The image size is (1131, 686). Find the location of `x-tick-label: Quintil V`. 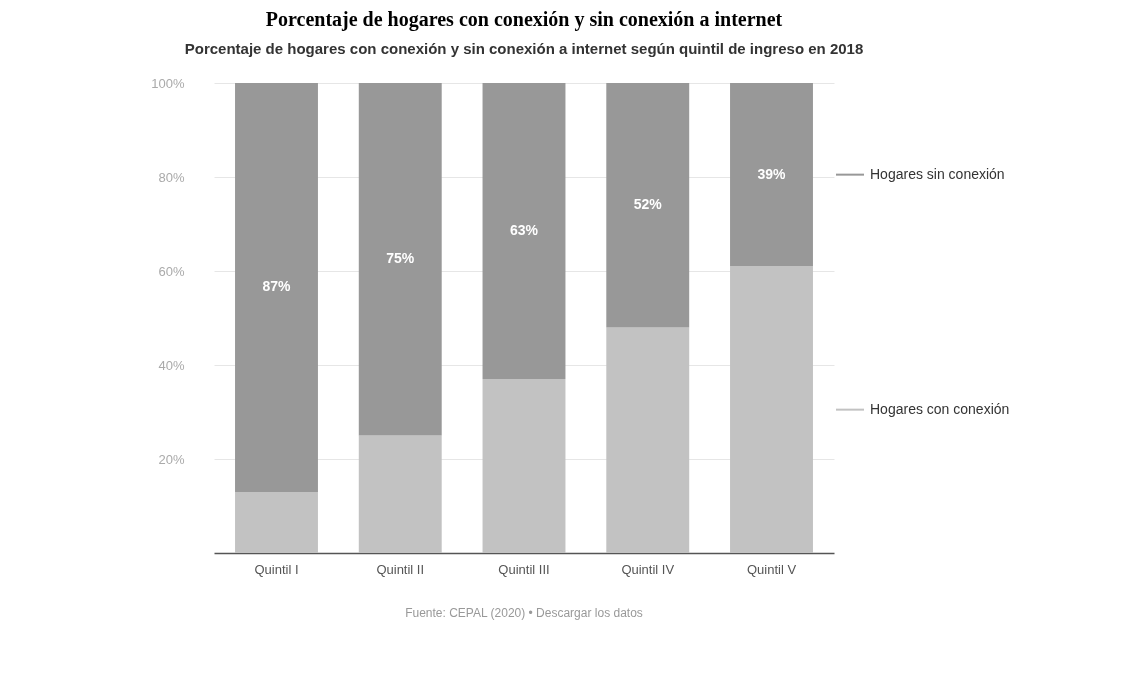

x-tick-label: Quintil V is located at coordinates (771, 569).